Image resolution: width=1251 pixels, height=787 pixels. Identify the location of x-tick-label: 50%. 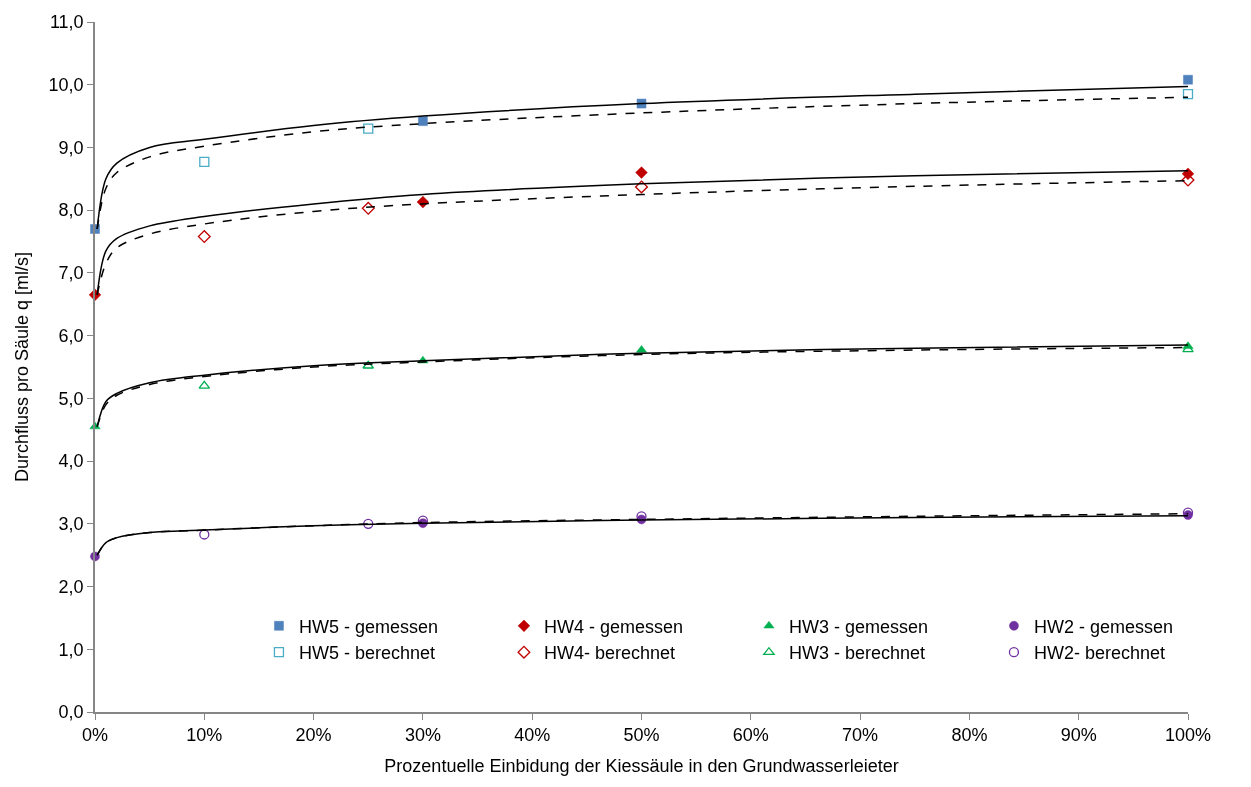
(641, 735).